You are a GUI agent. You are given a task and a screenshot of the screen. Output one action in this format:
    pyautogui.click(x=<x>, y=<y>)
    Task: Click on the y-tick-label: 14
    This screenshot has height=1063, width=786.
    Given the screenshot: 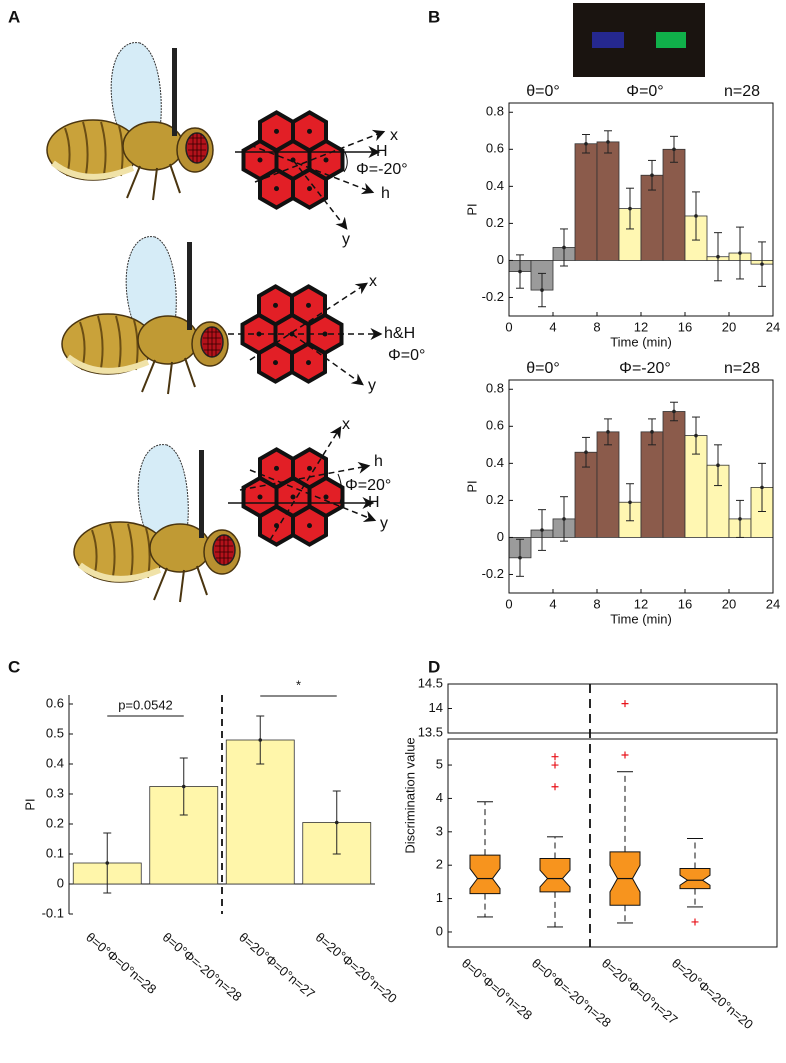 What is the action you would take?
    pyautogui.click(x=436, y=707)
    